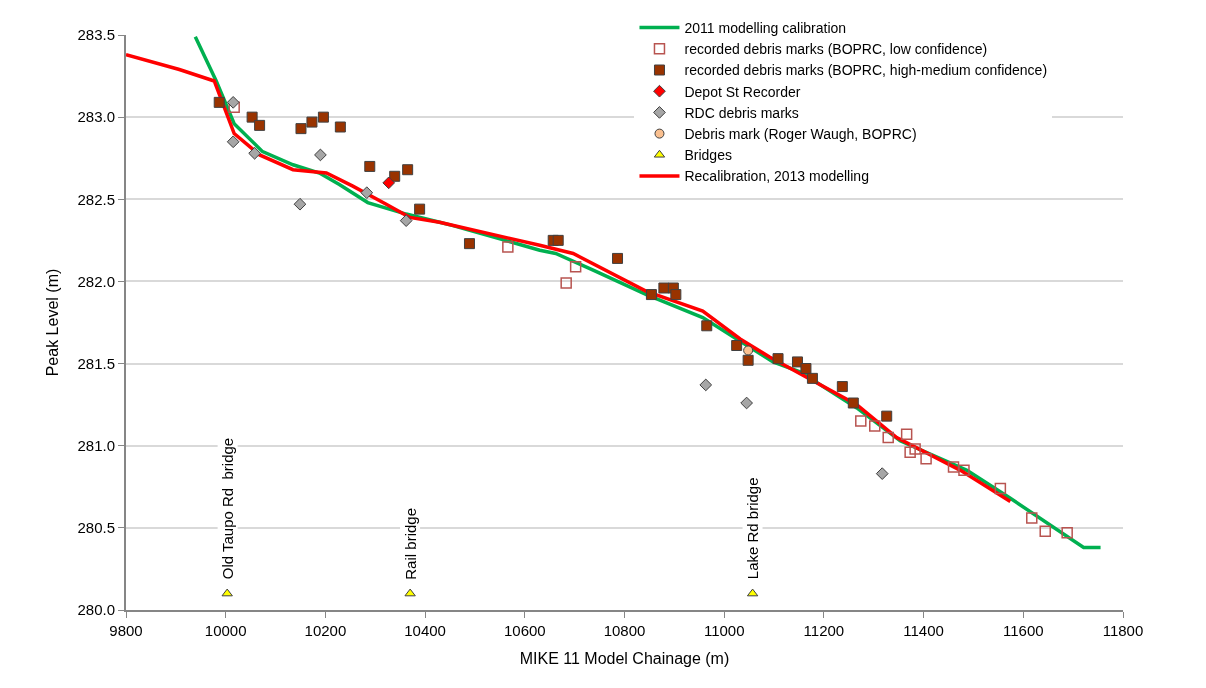  Describe the element at coordinates (824, 630) in the screenshot. I see `x-tick-label: 11200` at that location.